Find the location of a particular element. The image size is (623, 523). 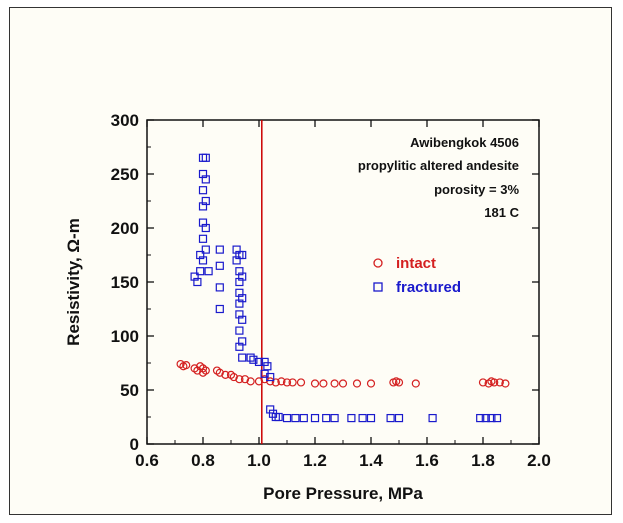

legend-intact-label: intact is located at coordinates (416, 263).